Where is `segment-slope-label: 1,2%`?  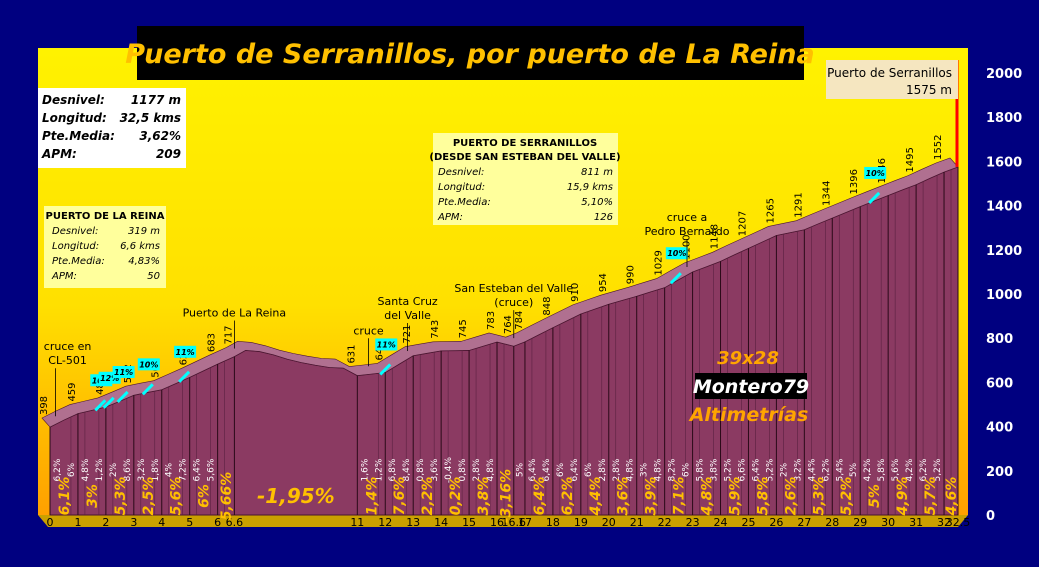 segment-slope-label: 1,2% is located at coordinates (100, 469).